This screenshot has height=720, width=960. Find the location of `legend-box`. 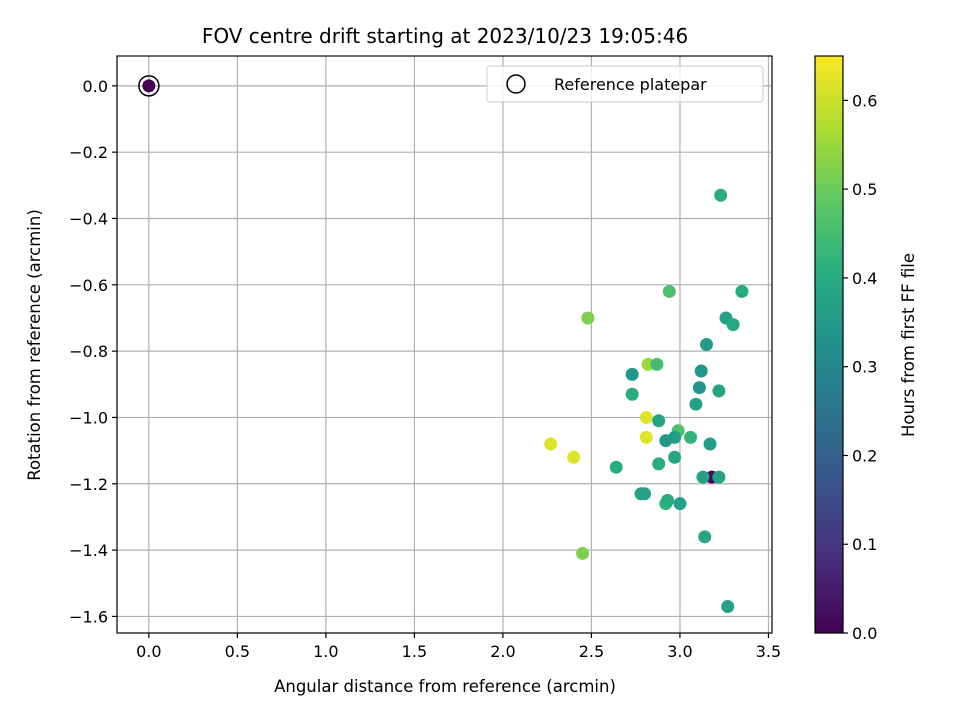

legend-box is located at coordinates (625, 84).